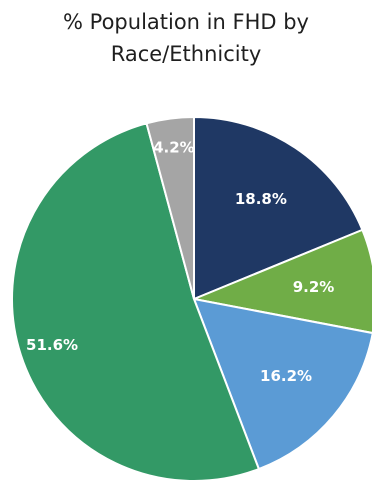 The width and height of the screenshot is (372, 485). What do you see at coordinates (174, 147) in the screenshot?
I see `pie-slice-label-5: 4.2%` at bounding box center [174, 147].